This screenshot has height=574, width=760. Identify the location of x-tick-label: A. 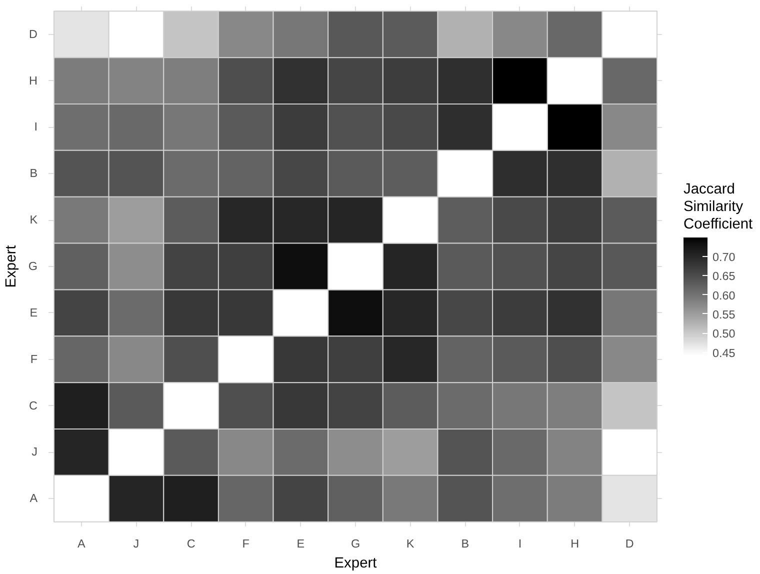
(81, 544).